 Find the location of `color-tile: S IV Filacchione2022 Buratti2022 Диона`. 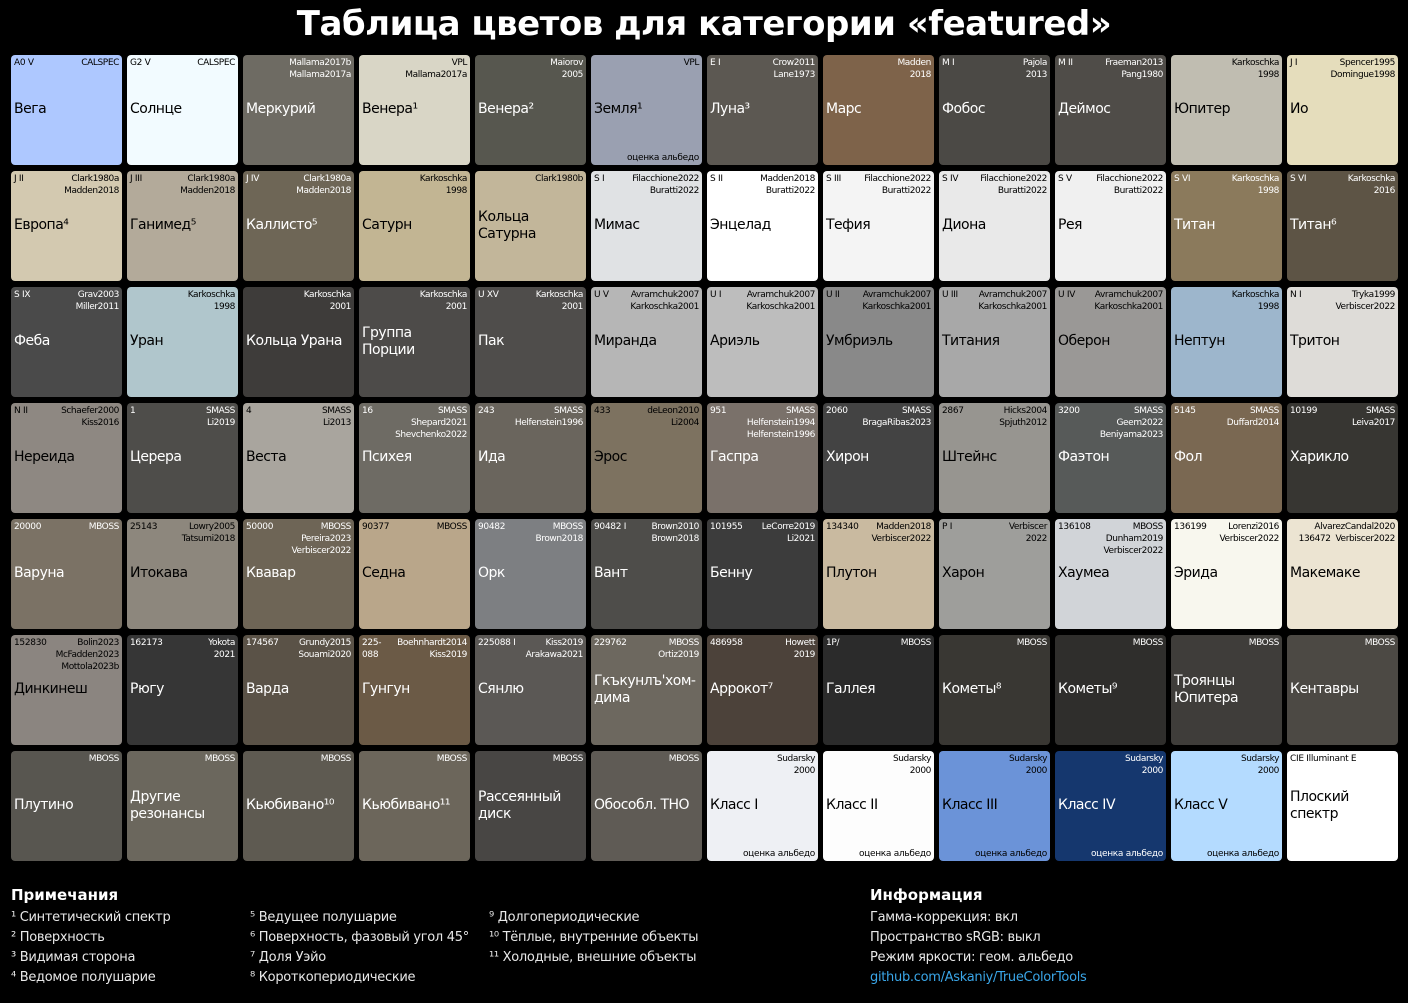

color-tile: S IV Filacchione2022 Buratti2022 Диона is located at coordinates (994, 226).